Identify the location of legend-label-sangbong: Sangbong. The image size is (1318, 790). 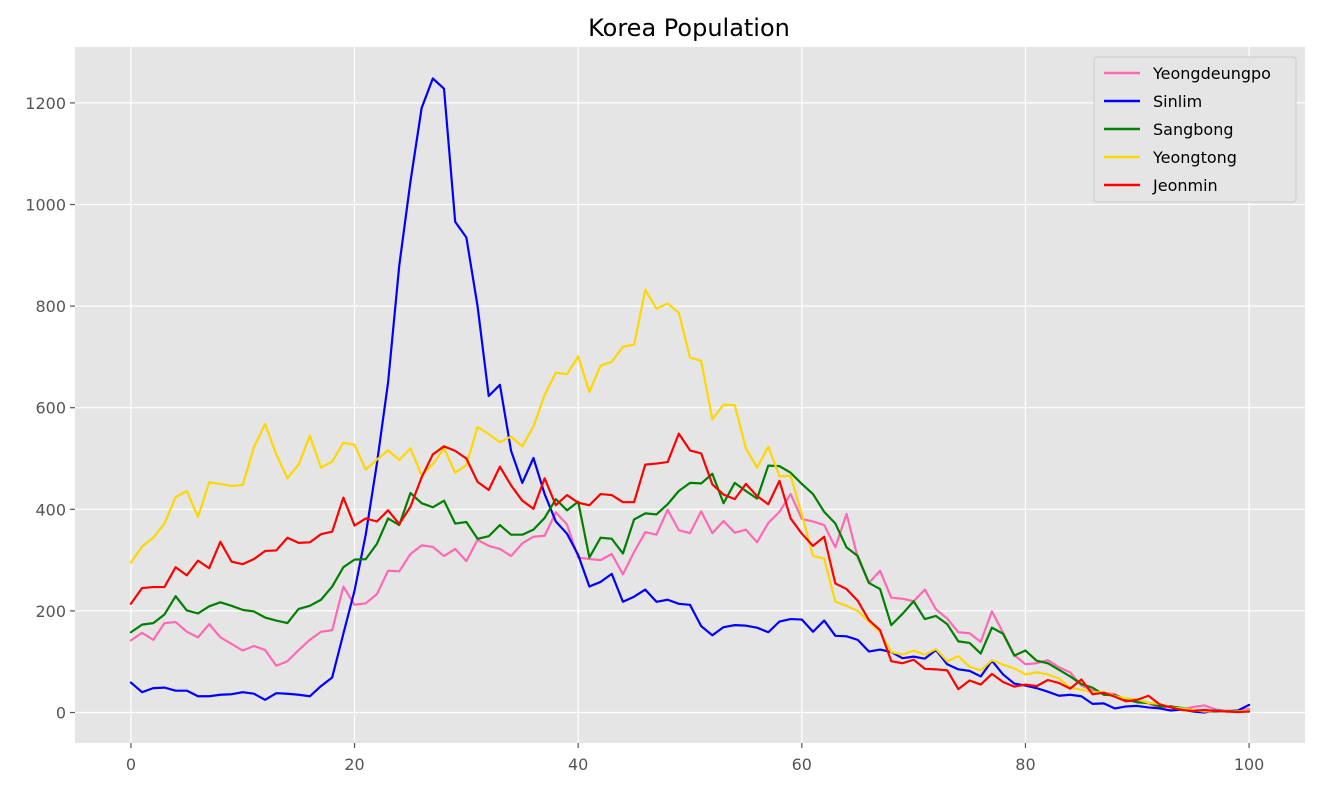
(1193, 129).